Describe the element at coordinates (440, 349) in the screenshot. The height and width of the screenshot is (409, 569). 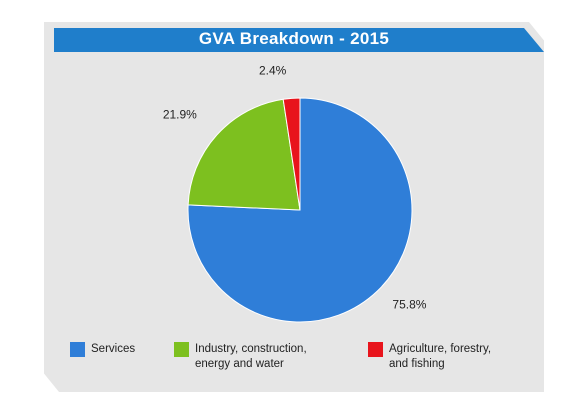
I see `legend-label-line: Agriculture, forestry,` at that location.